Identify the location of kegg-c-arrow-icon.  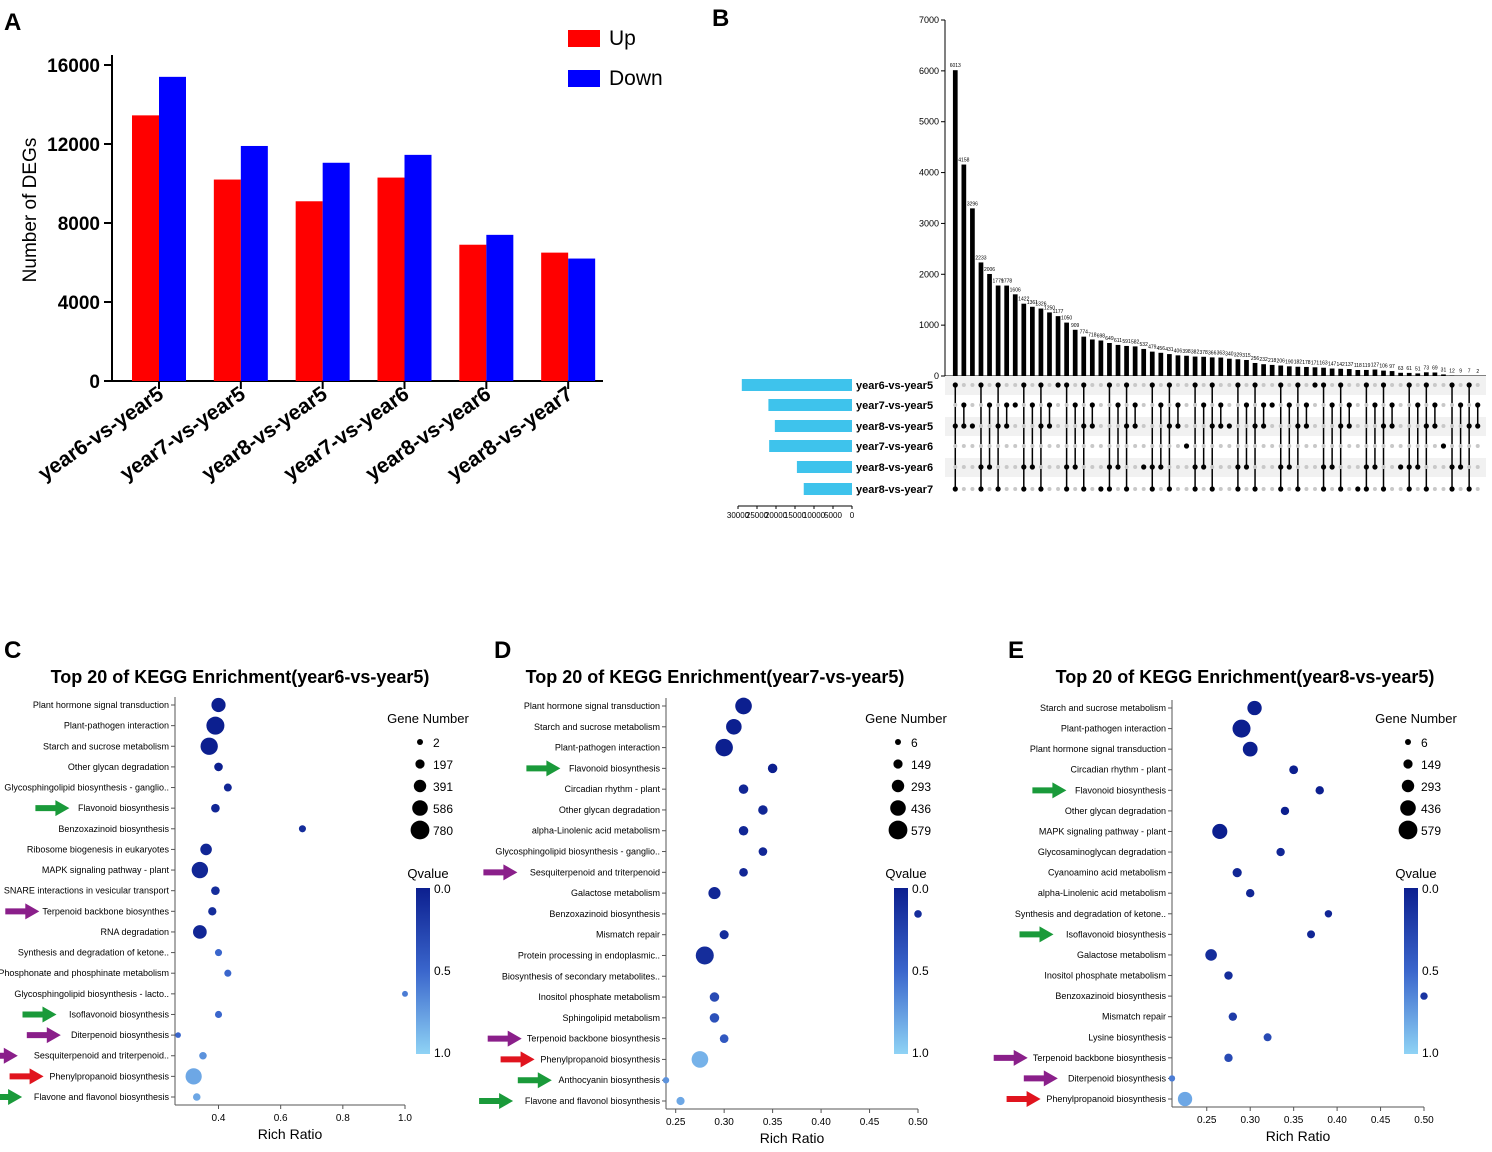
(52, 808).